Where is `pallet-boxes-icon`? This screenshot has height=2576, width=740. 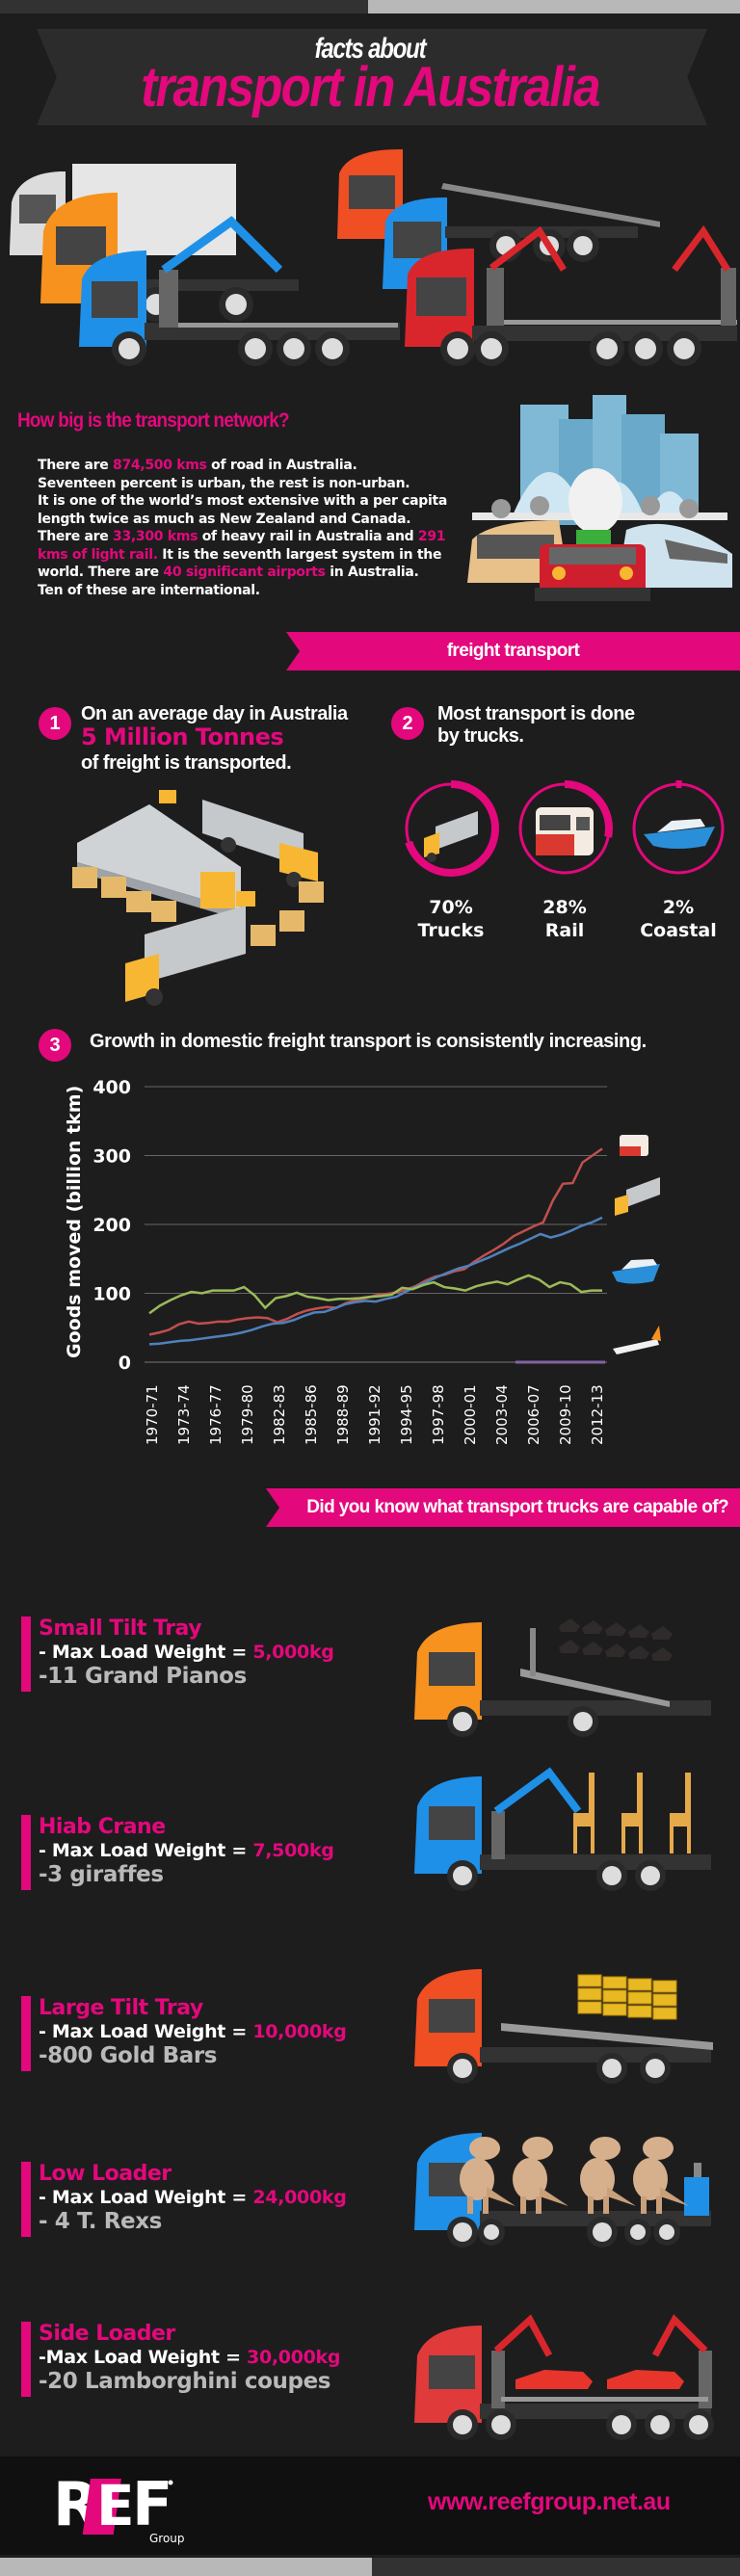 pallet-boxes-icon is located at coordinates (198, 907).